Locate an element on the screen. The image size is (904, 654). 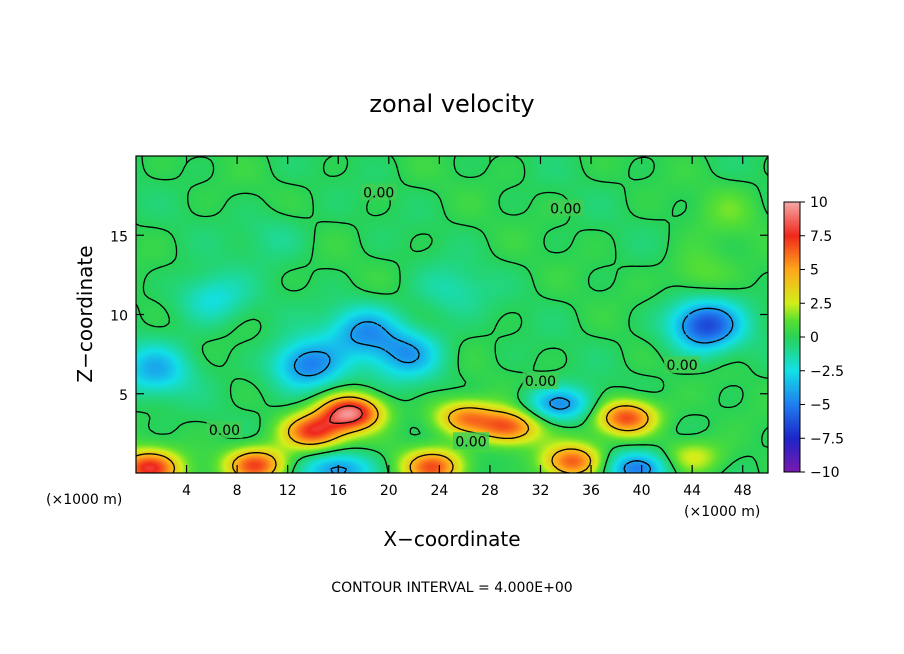
contour-positive-high is located at coordinates (346, 414).